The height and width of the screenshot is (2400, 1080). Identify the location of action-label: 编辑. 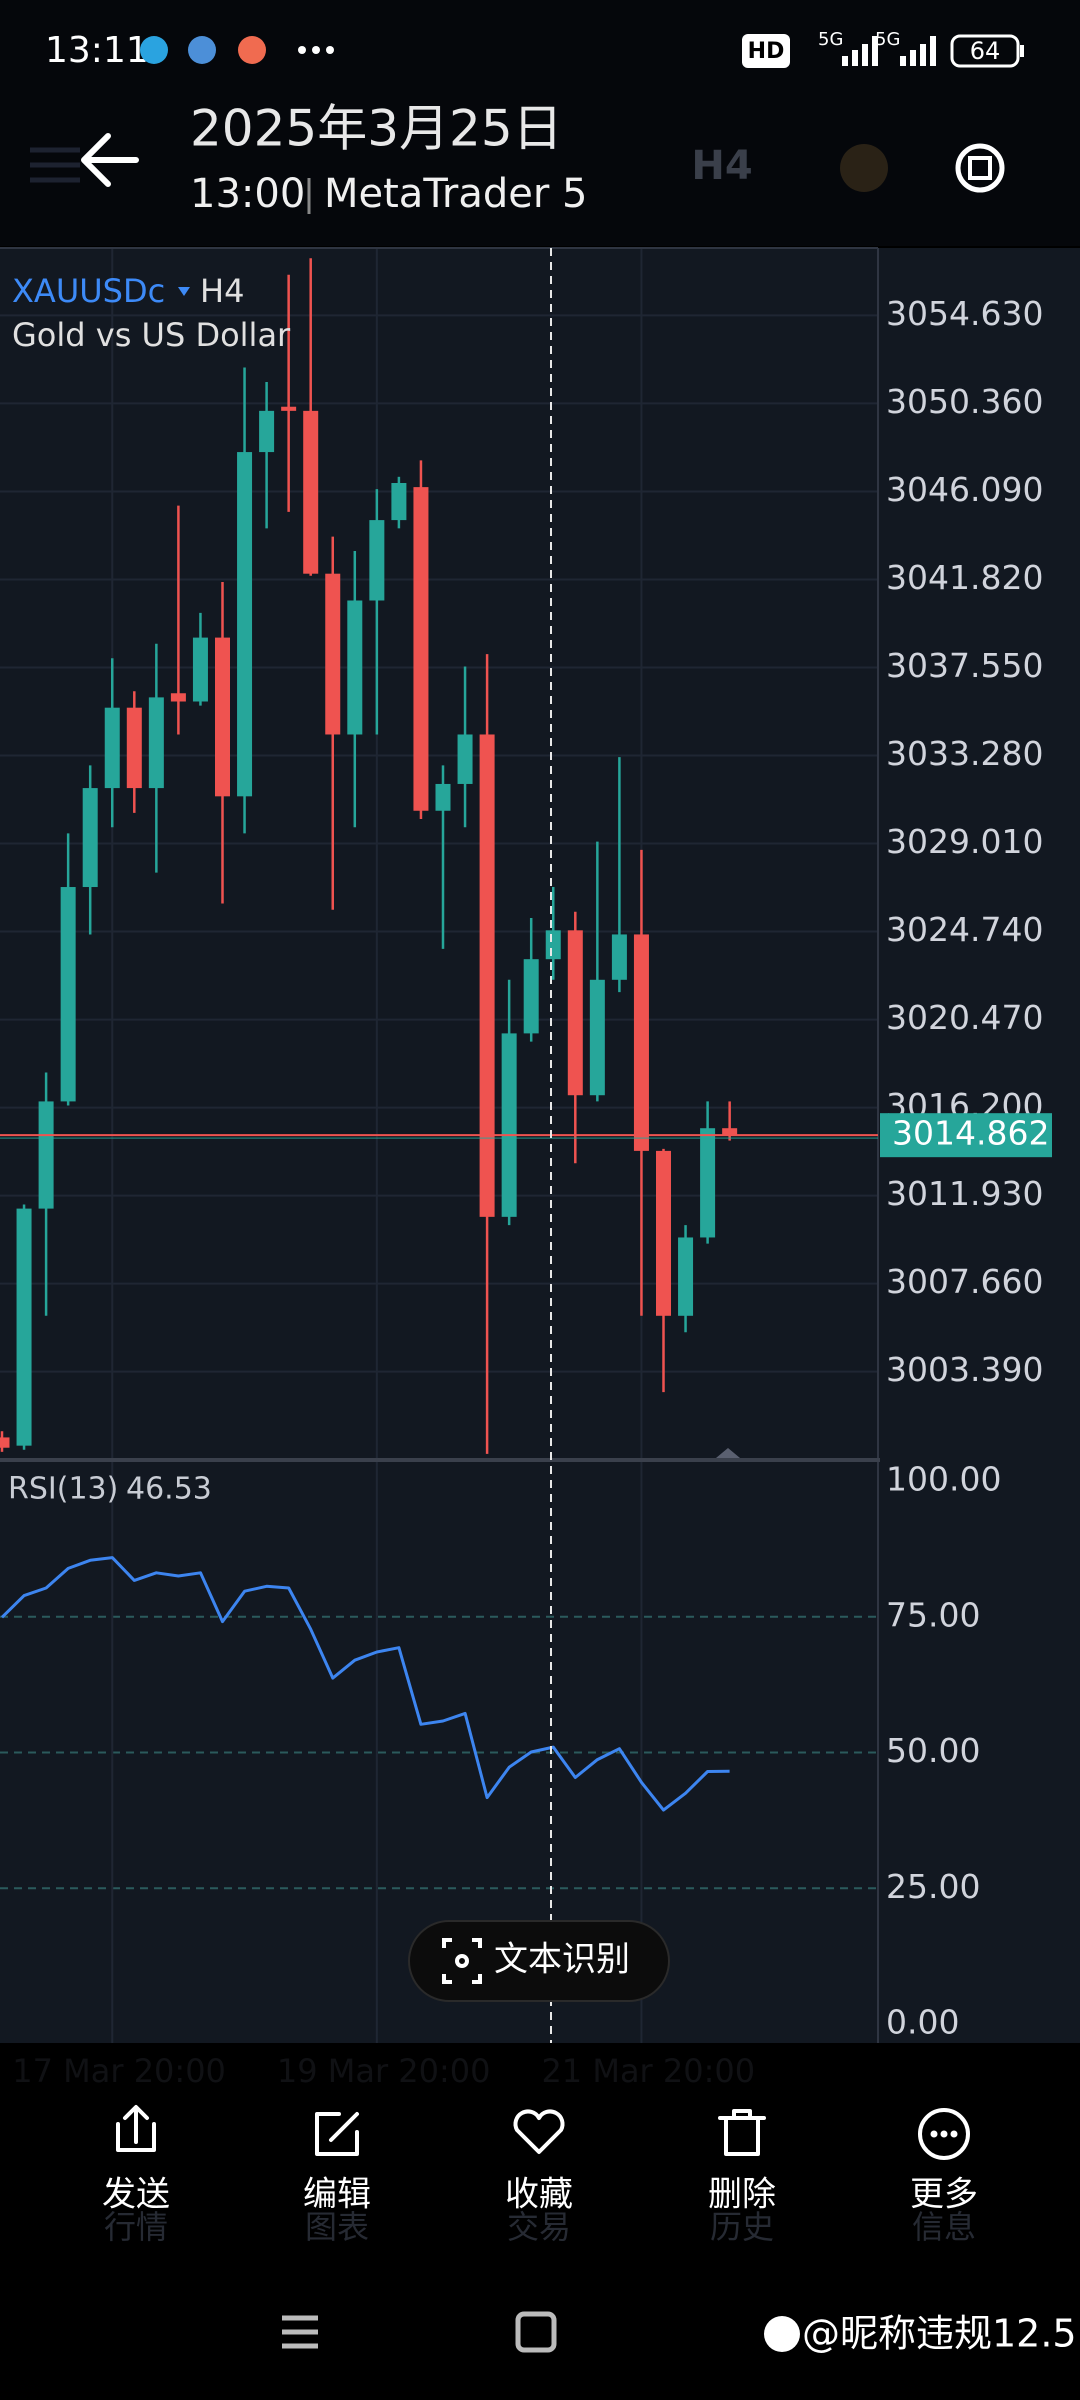
(337, 2195).